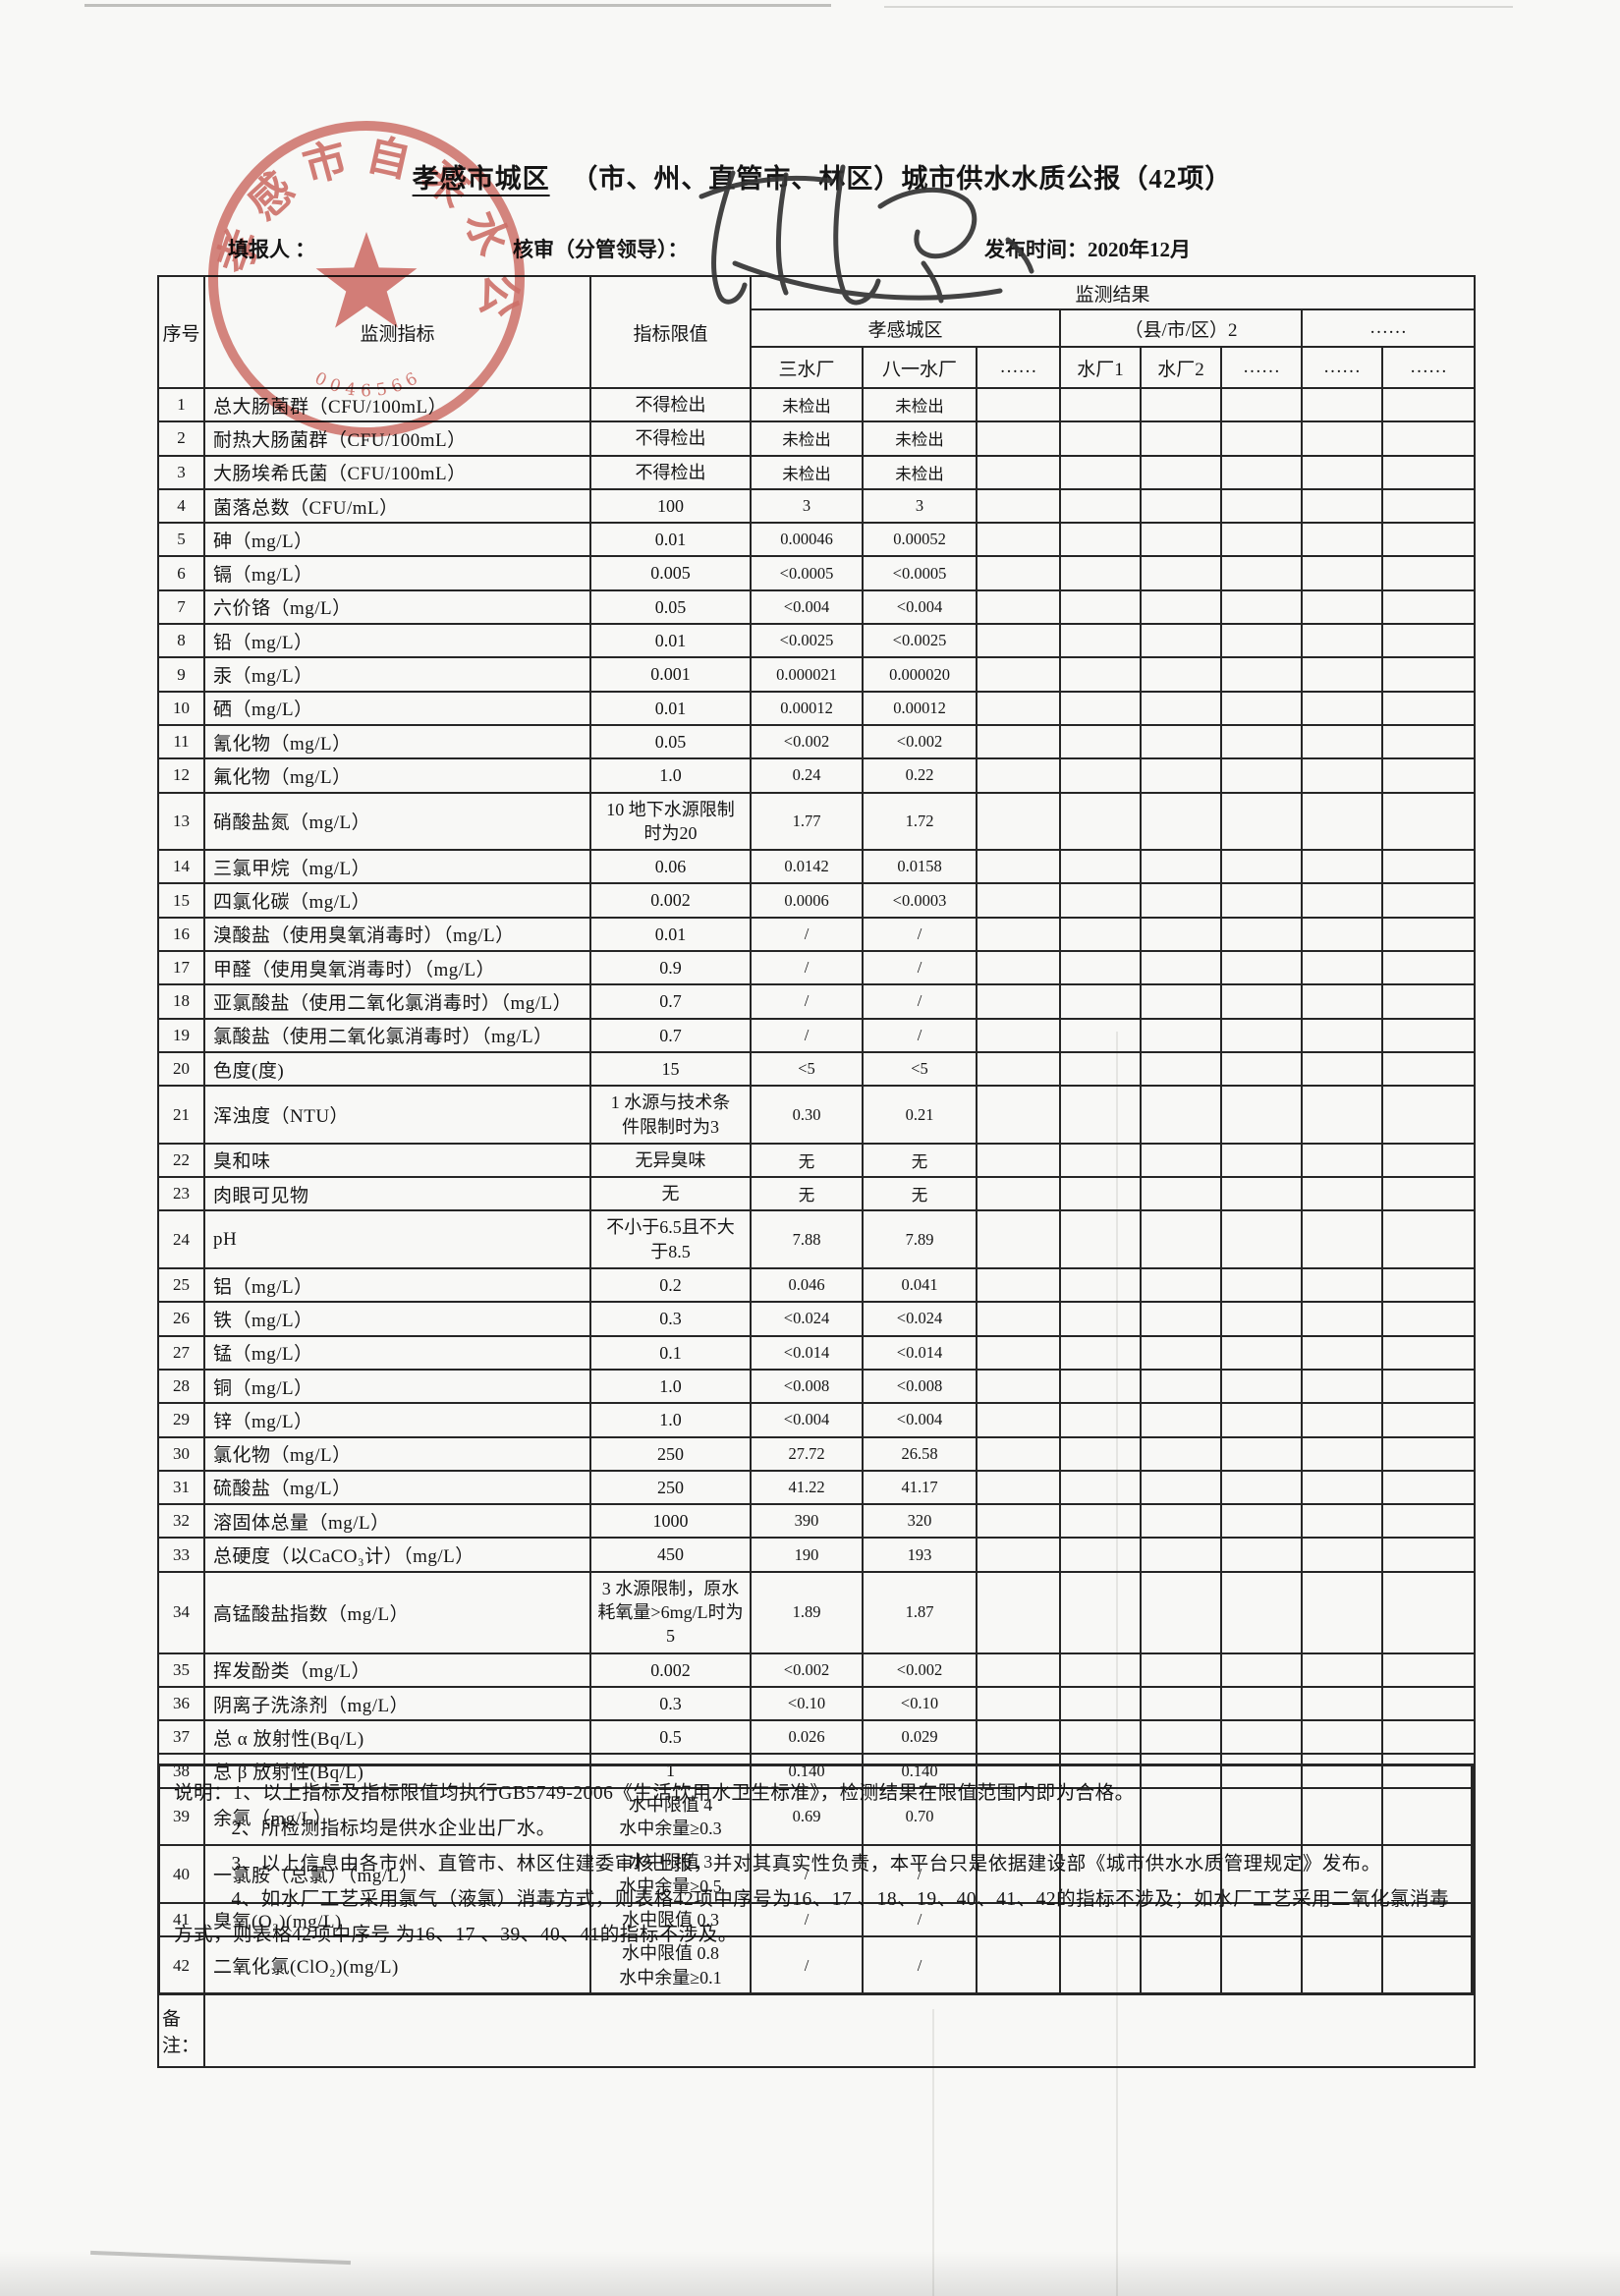  What do you see at coordinates (920, 1670) in the screenshot?
I see `value-cell-bayishuichang: <0.002` at bounding box center [920, 1670].